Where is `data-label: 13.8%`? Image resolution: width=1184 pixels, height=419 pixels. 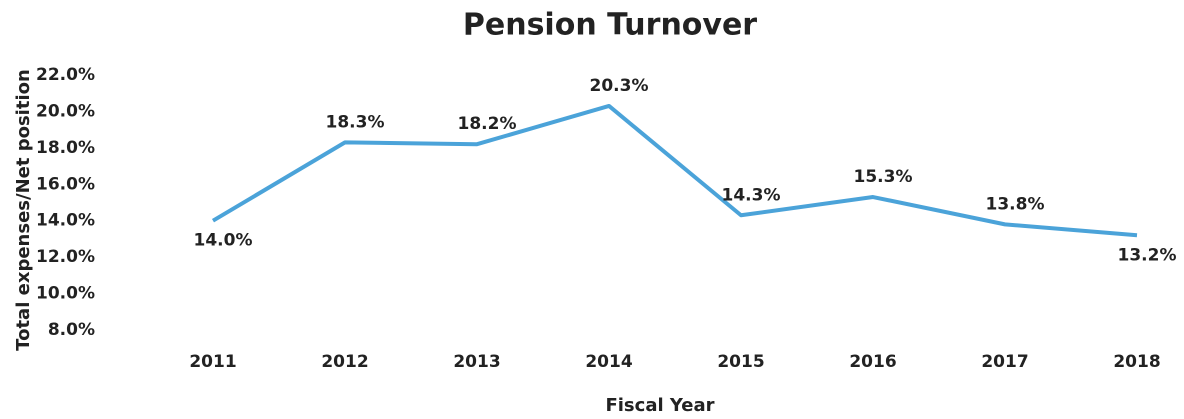
data-label: 13.8% is located at coordinates (1015, 204).